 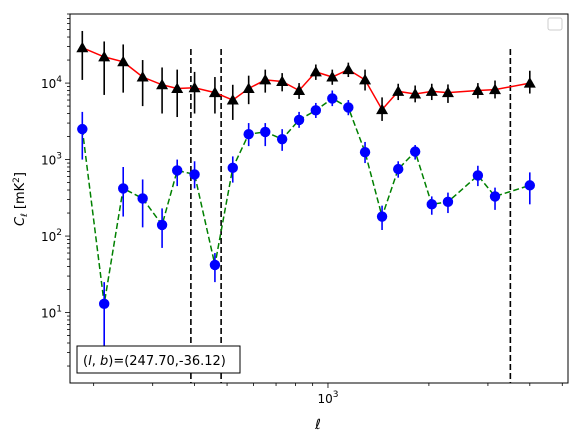 What do you see at coordinates (555, 24) in the screenshot?
I see `legend-box` at bounding box center [555, 24].